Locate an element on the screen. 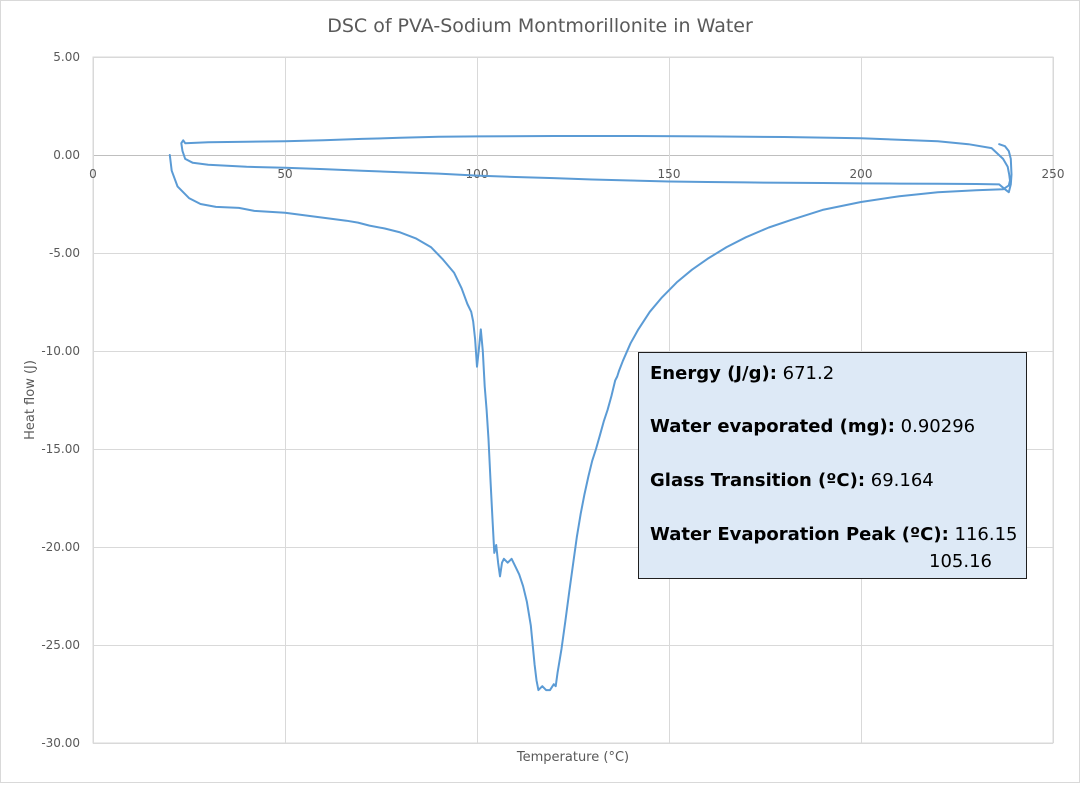 The height and width of the screenshot is (785, 1082). x-tick-label: 150 is located at coordinates (669, 174).